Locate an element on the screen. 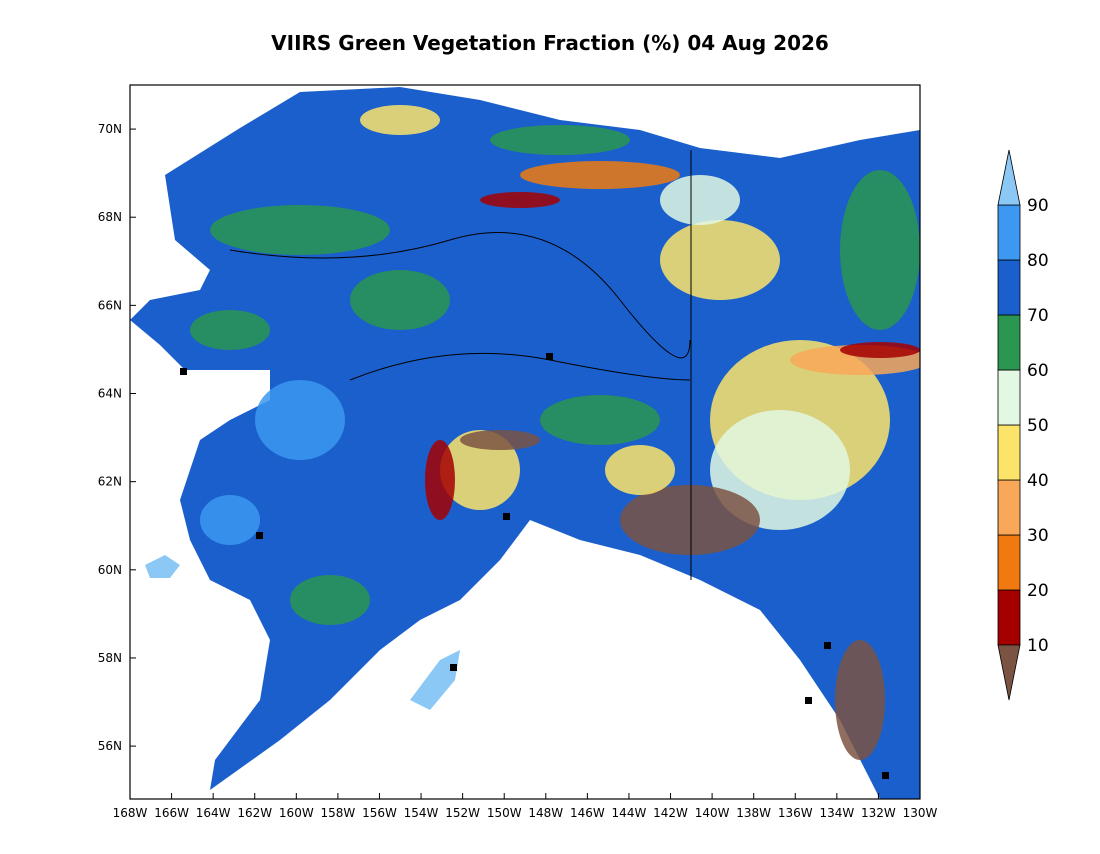  x-tick-label: 136W is located at coordinates (795, 813).